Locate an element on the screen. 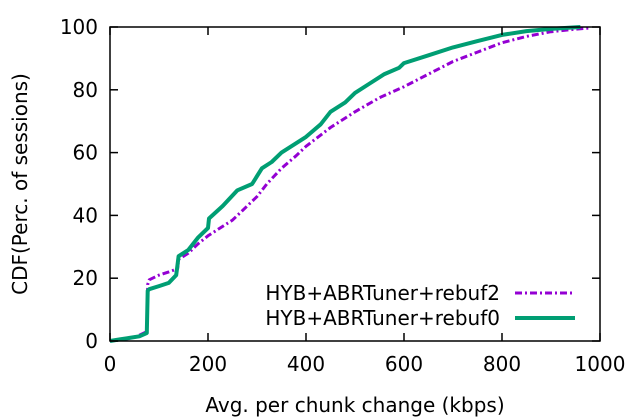 The height and width of the screenshot is (420, 640). legend-label-rebuf2: HYB+ABRTuner+rebuf2 is located at coordinates (382, 293).